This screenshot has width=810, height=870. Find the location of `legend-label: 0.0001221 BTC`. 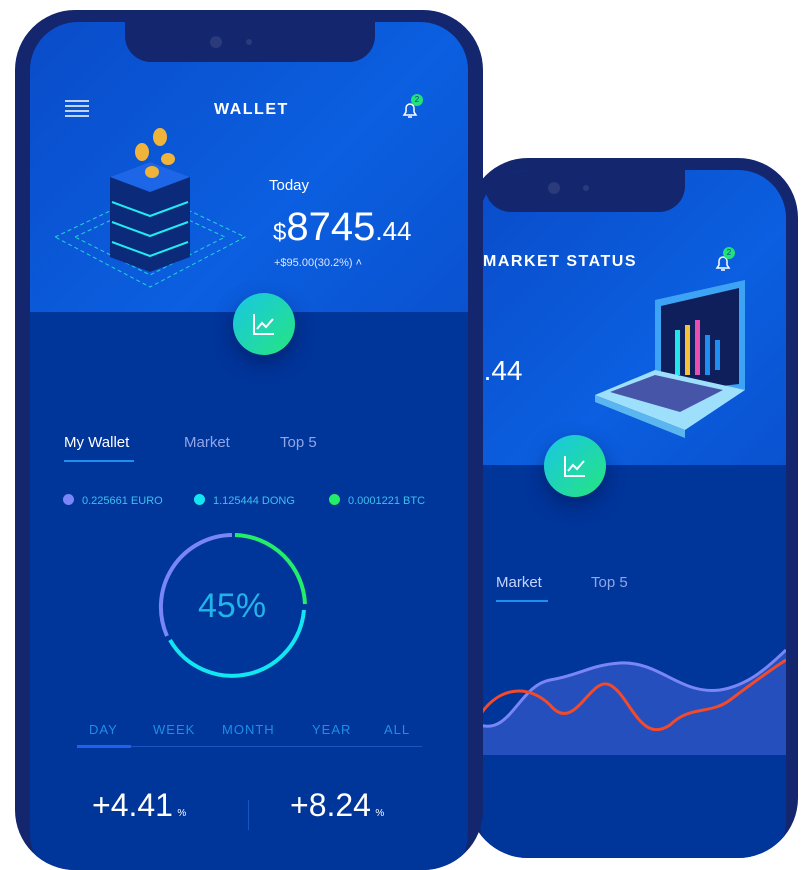

legend-label: 0.0001221 BTC is located at coordinates (387, 501).